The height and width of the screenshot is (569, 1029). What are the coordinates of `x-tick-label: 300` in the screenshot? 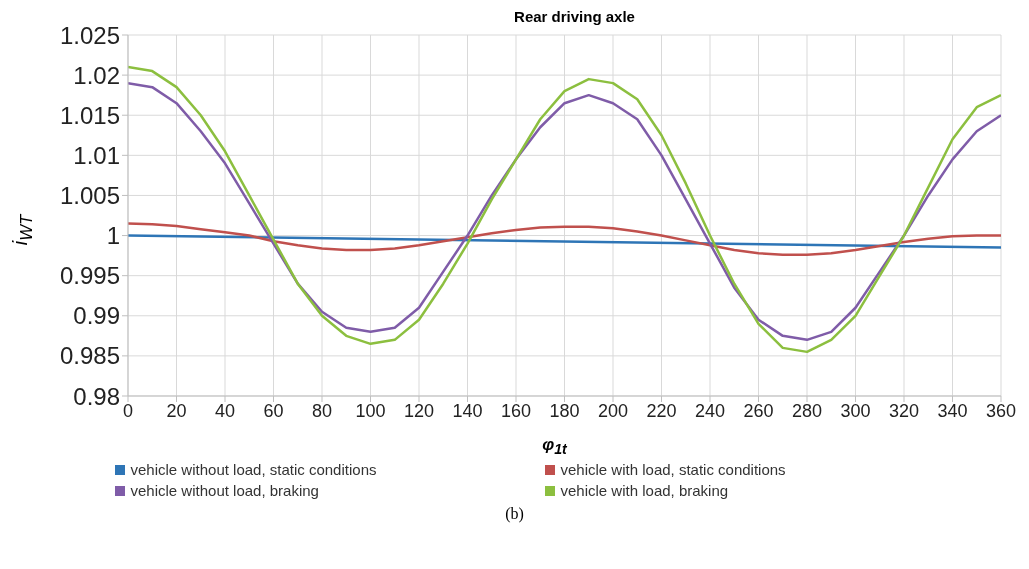 It's located at (855, 410).